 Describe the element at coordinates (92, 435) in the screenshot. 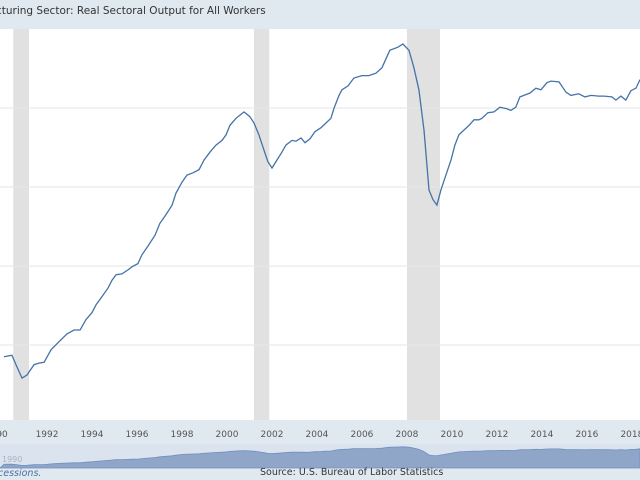

I see `x-tick-label: 1994` at that location.